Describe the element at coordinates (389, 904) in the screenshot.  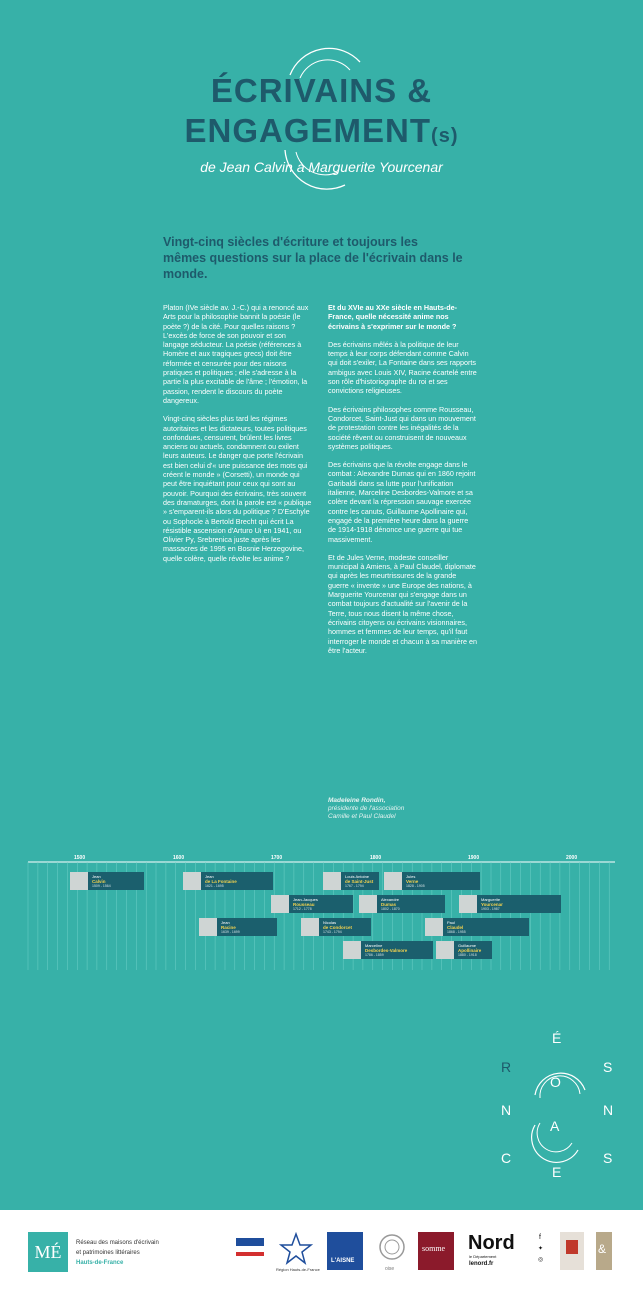
I see `writer-last-name: Dumas` at that location.